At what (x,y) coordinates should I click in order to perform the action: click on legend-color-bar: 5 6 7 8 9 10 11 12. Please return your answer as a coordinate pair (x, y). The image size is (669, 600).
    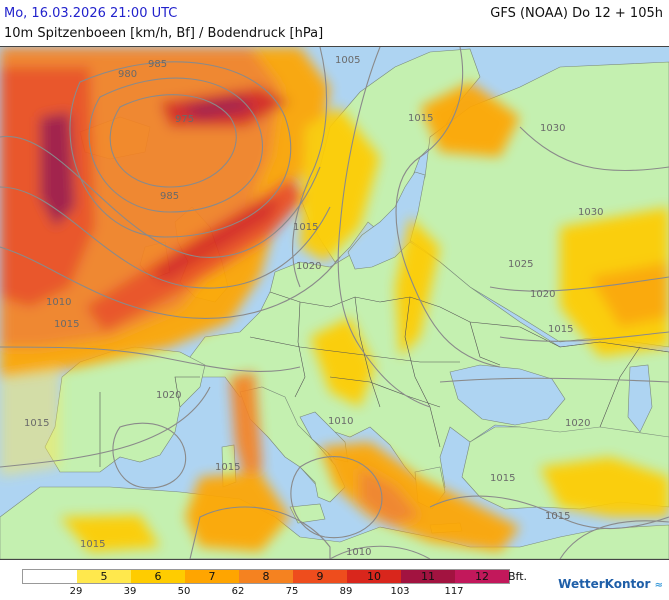
    Looking at the image, I should click on (266, 576).